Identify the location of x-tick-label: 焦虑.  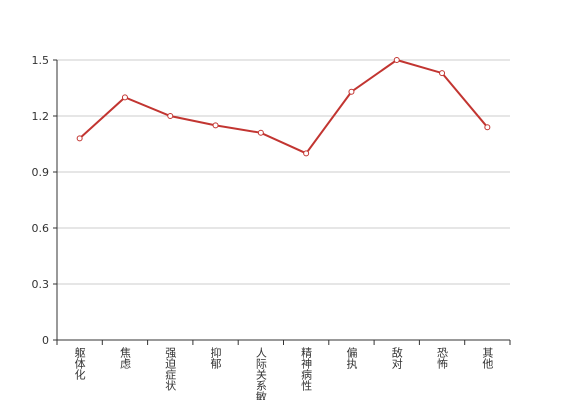
(124, 358).